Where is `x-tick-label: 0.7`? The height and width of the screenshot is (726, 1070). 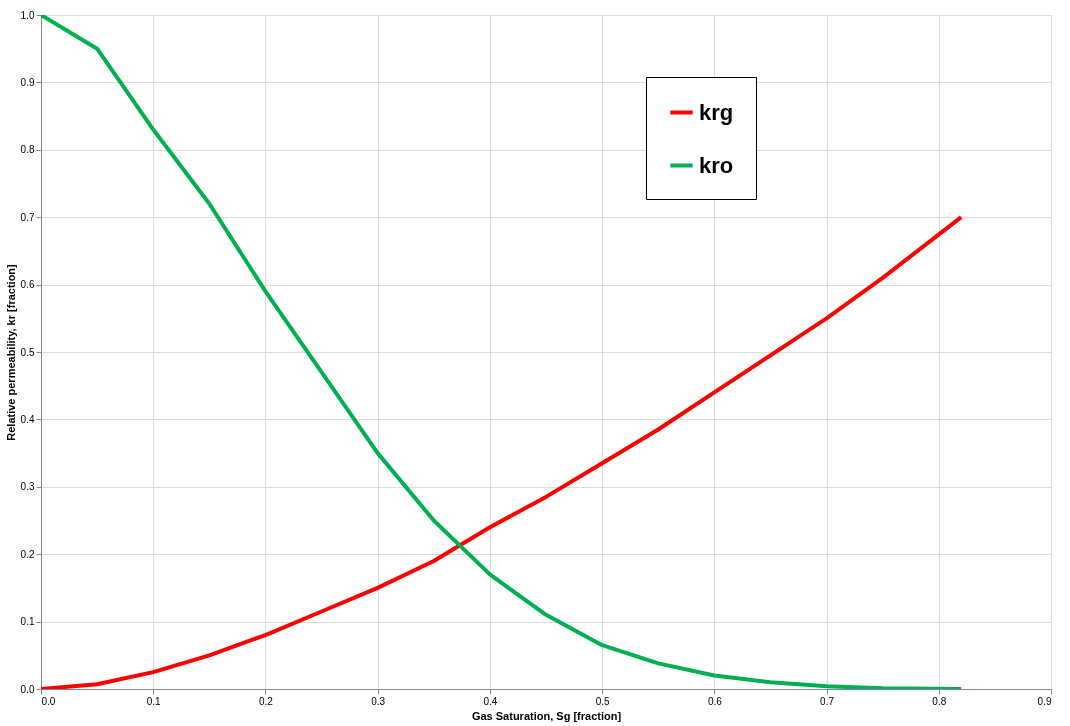
x-tick-label: 0.7 is located at coordinates (827, 701).